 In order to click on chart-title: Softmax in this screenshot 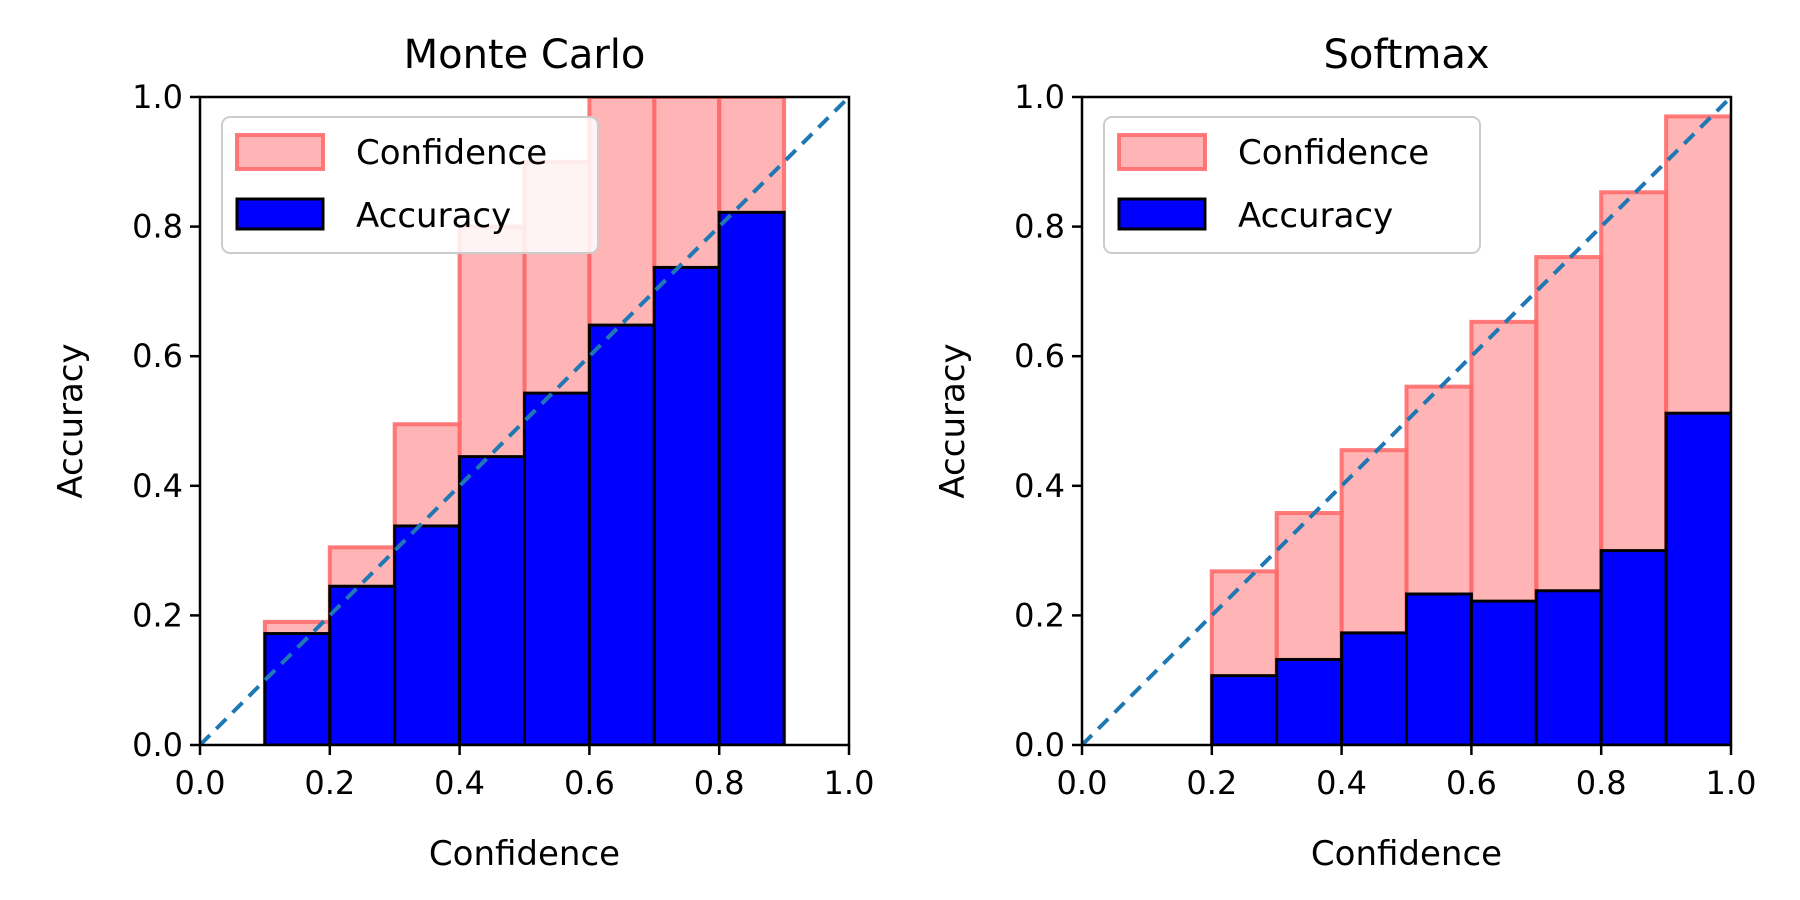, I will do `click(1406, 55)`.